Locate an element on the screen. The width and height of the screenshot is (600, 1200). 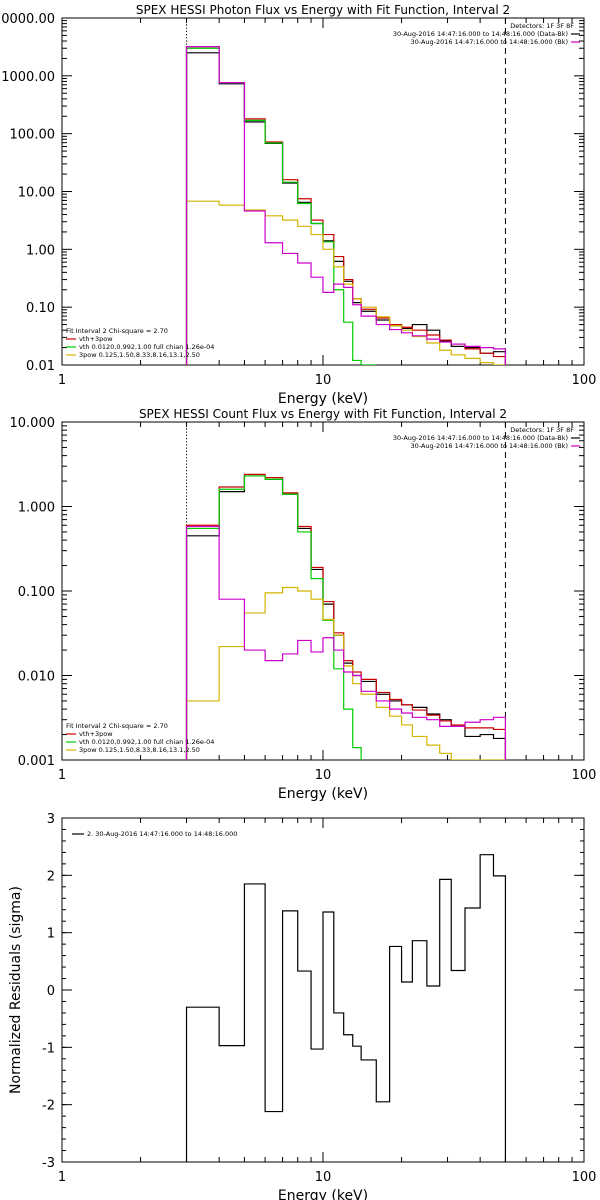
y-tick-label: 0 is located at coordinates (51, 991).